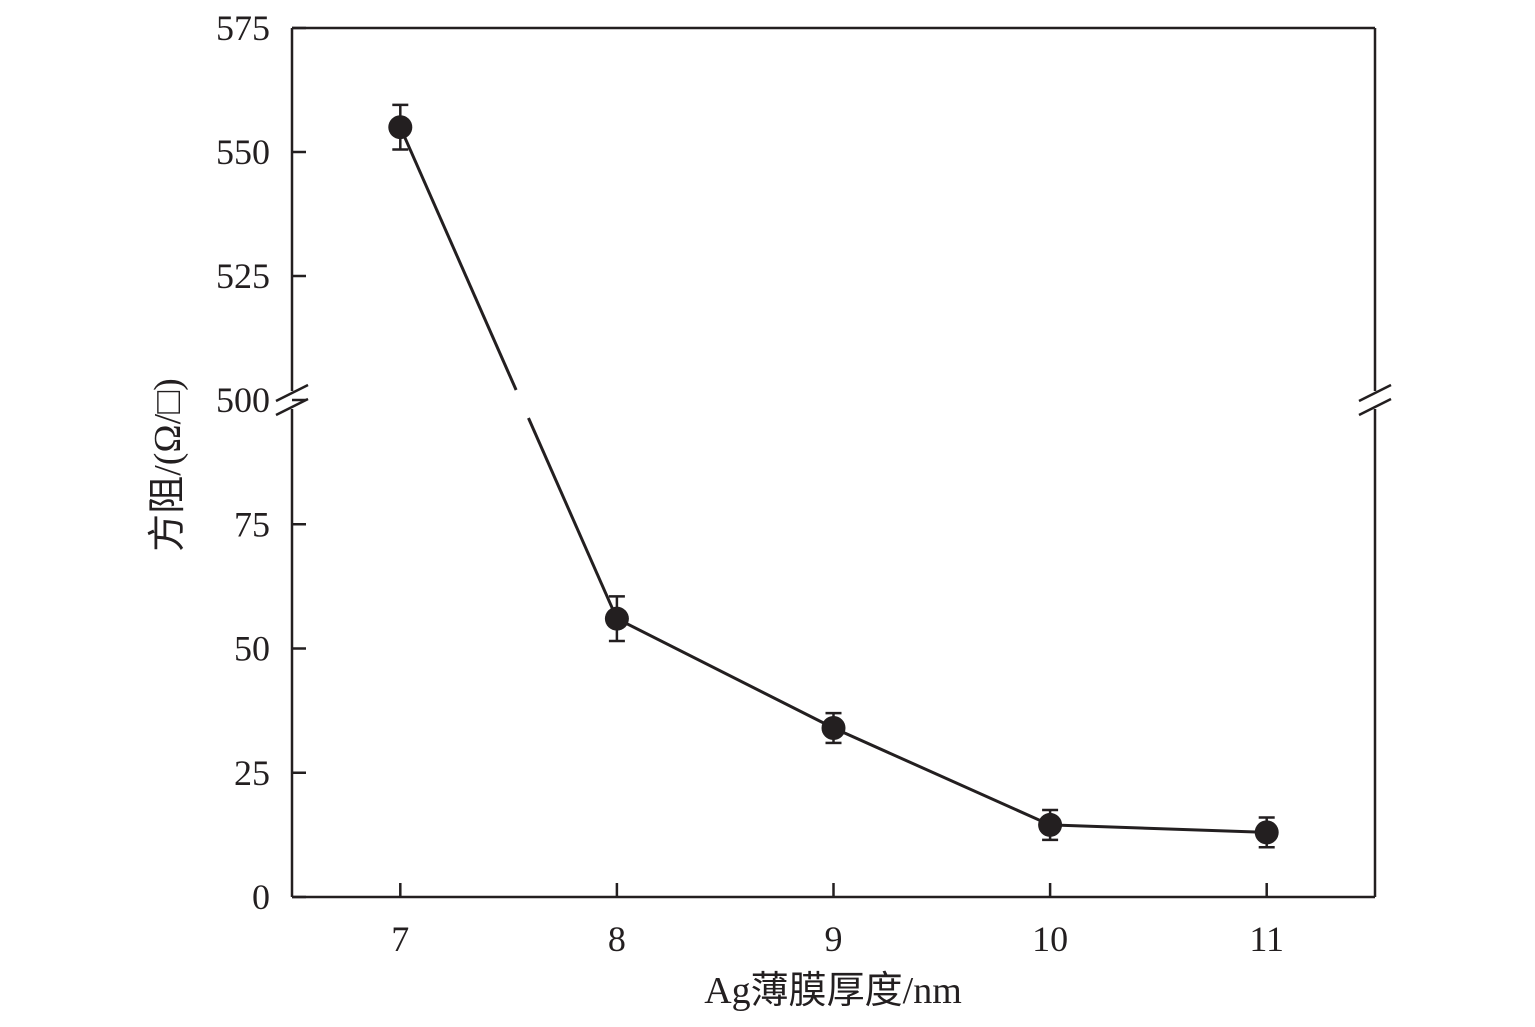 The image size is (1535, 1027). What do you see at coordinates (252, 773) in the screenshot?
I see `y-tick-label: 25` at bounding box center [252, 773].